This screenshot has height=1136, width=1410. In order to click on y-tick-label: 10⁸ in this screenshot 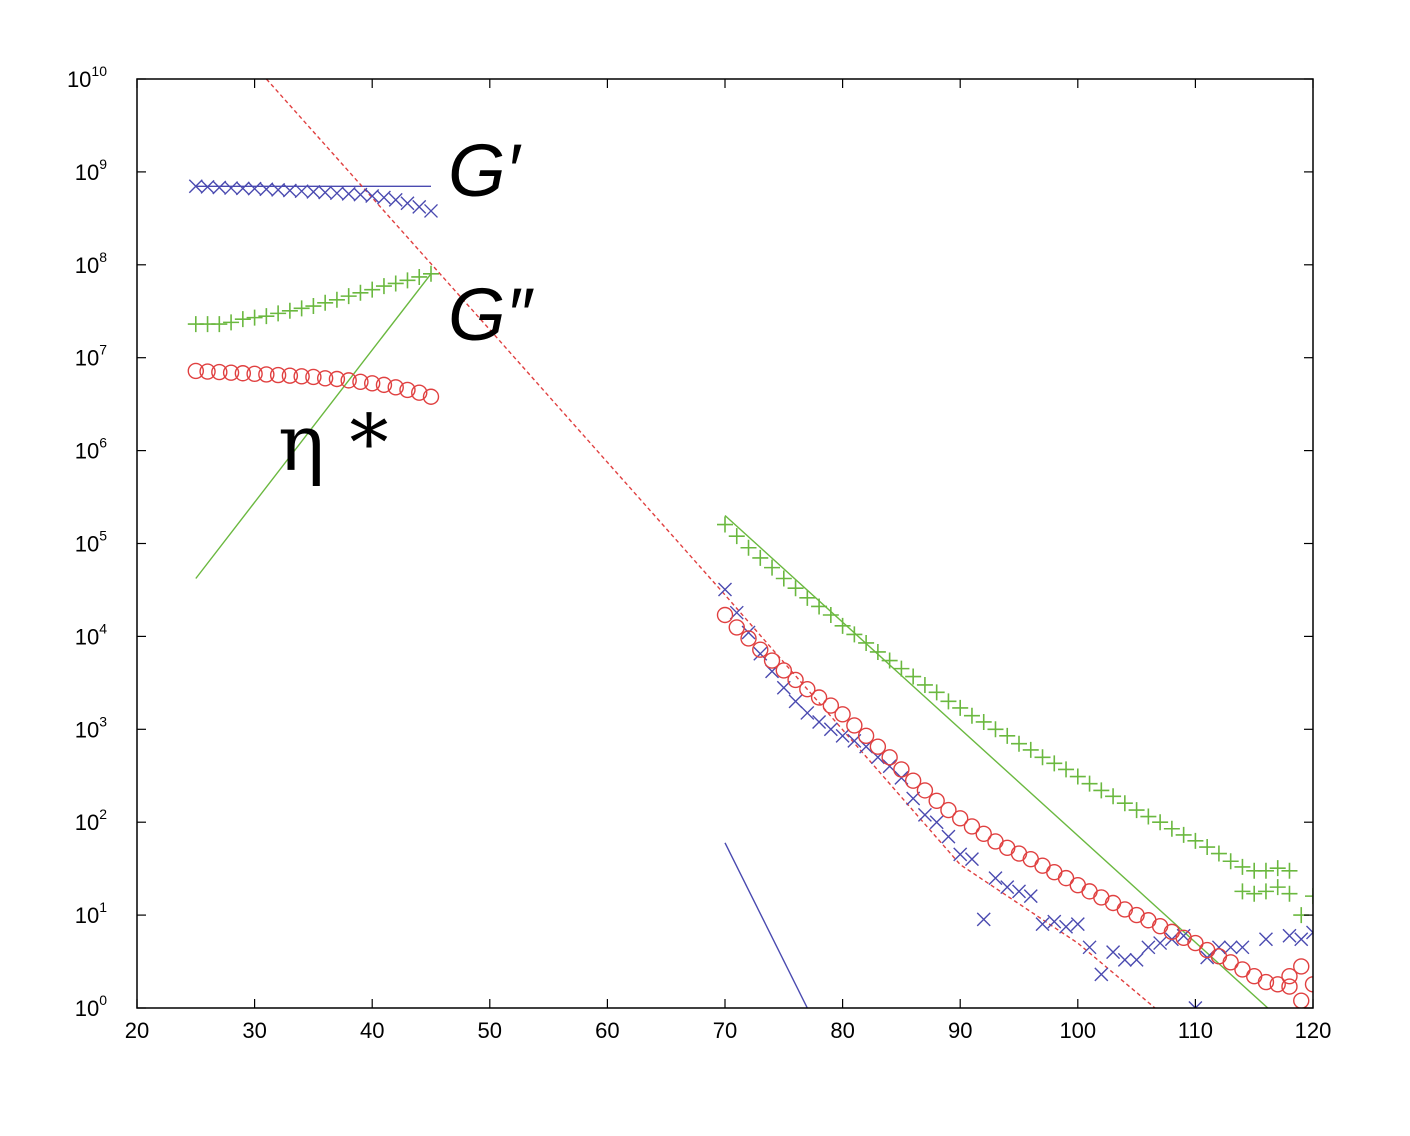, I will do `click(91, 263)`.